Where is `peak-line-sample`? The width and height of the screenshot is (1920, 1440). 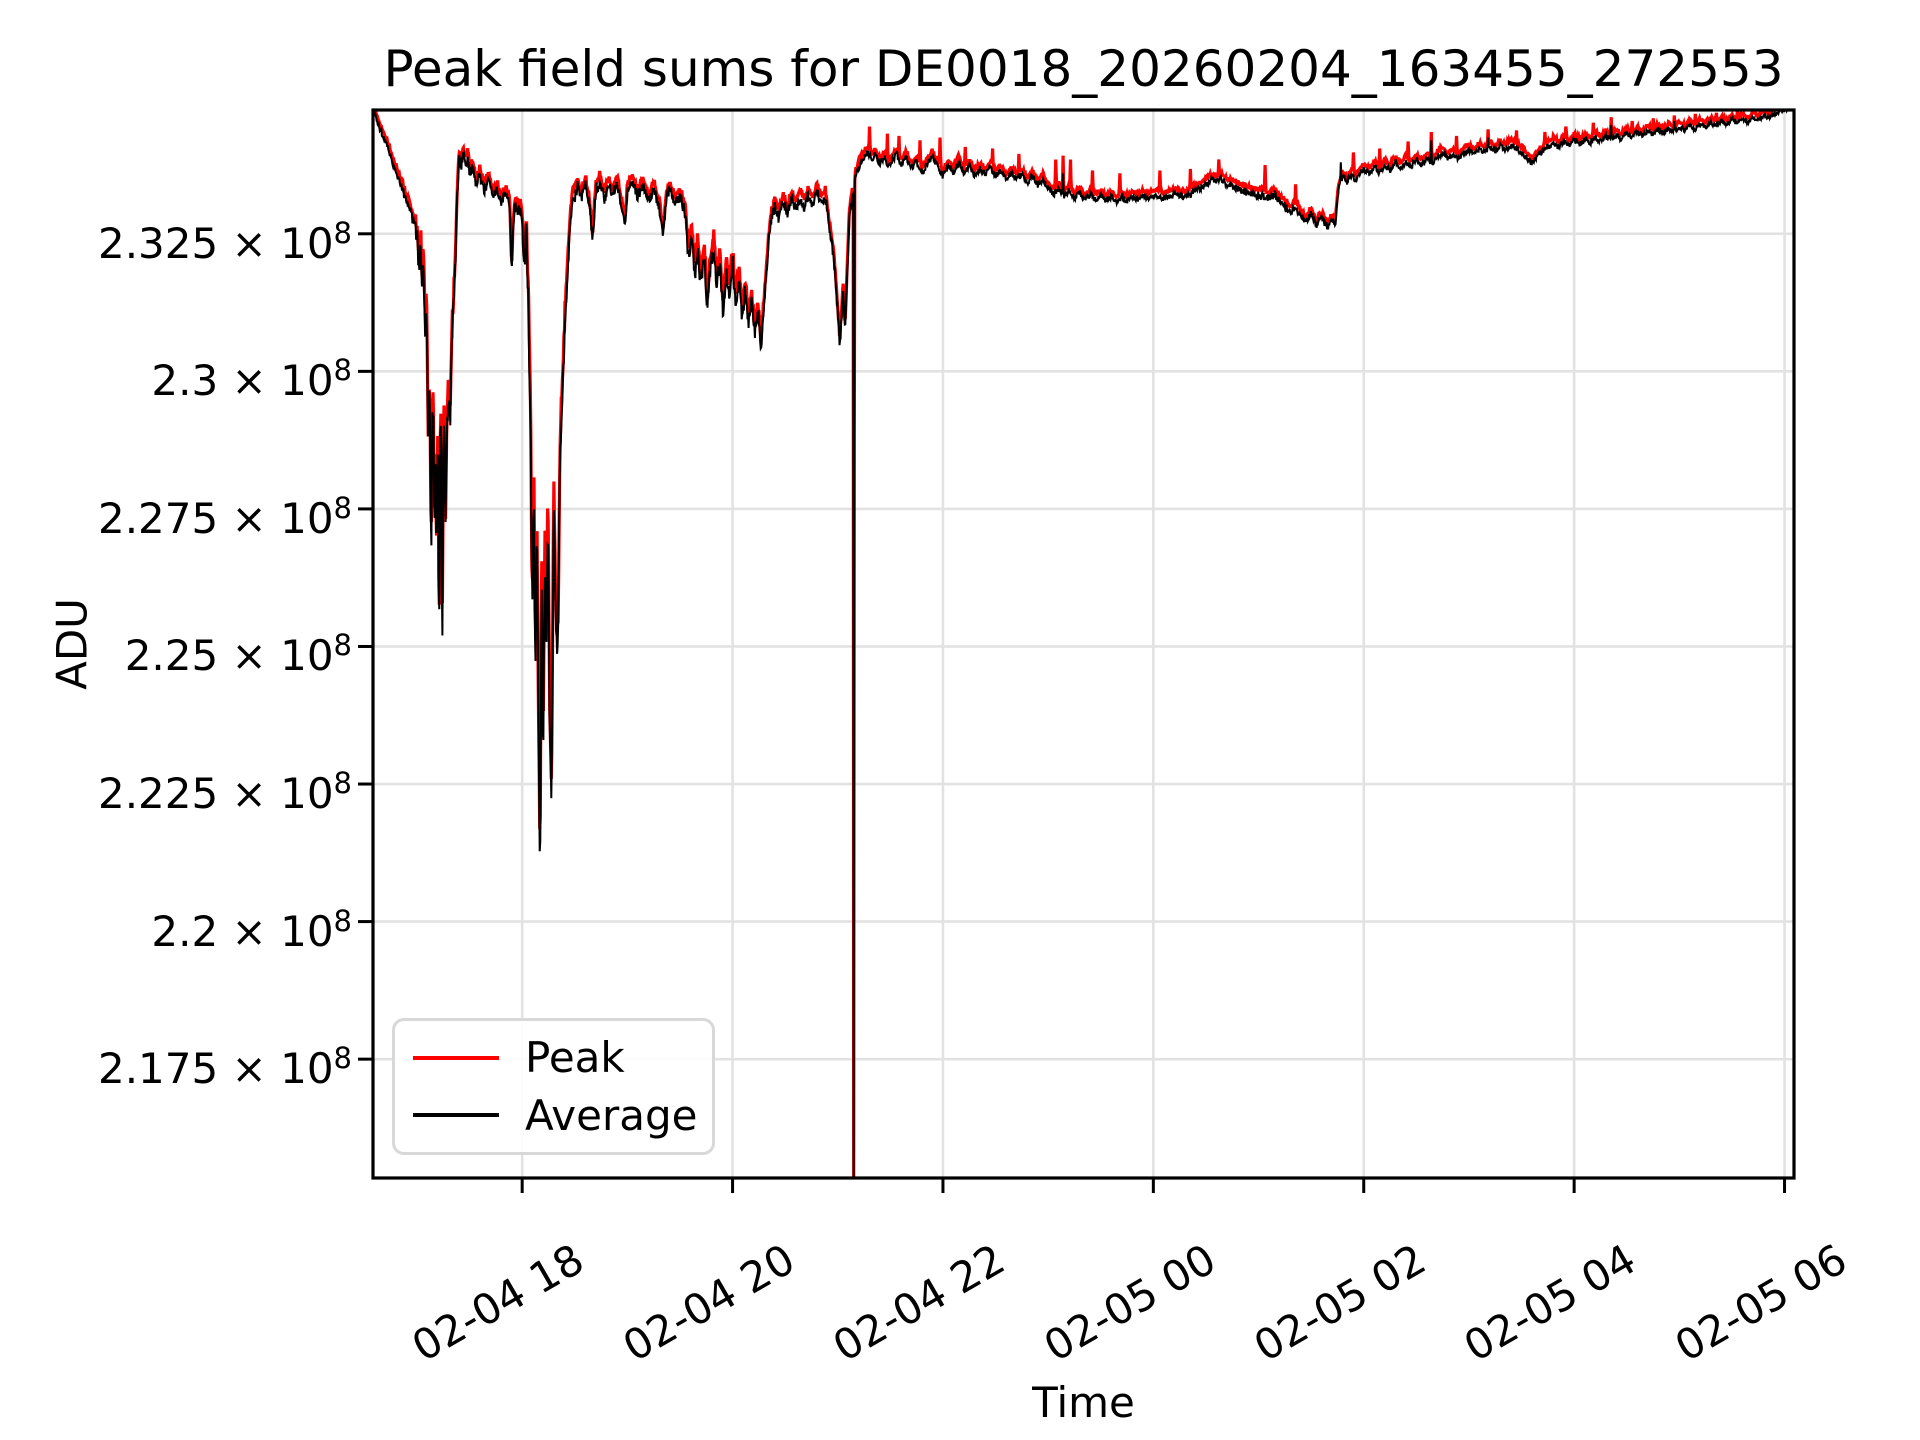 peak-line-sample is located at coordinates (456, 1057).